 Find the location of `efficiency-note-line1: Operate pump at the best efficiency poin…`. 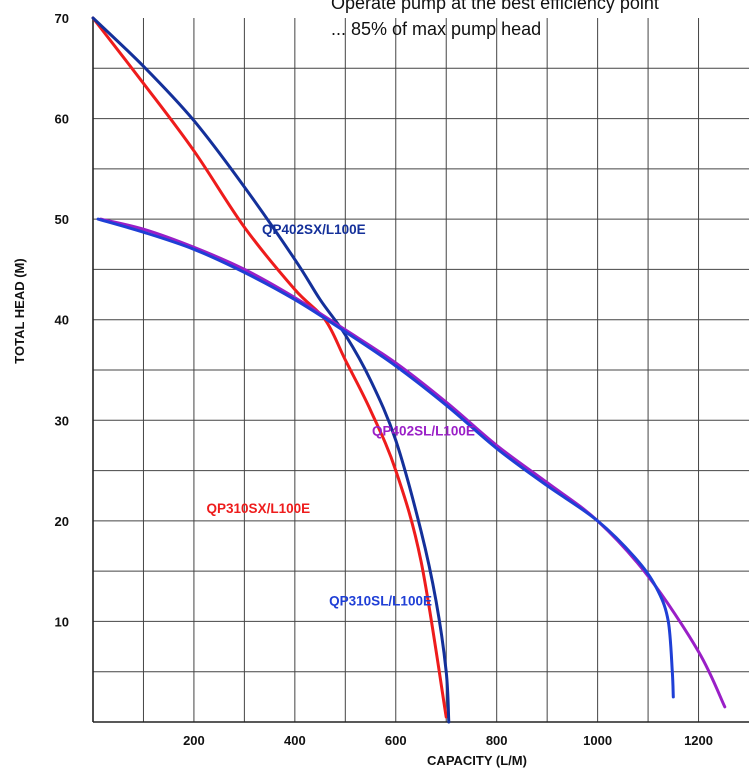

efficiency-note-line1: Operate pump at the best efficiency poin… is located at coordinates (495, 6).